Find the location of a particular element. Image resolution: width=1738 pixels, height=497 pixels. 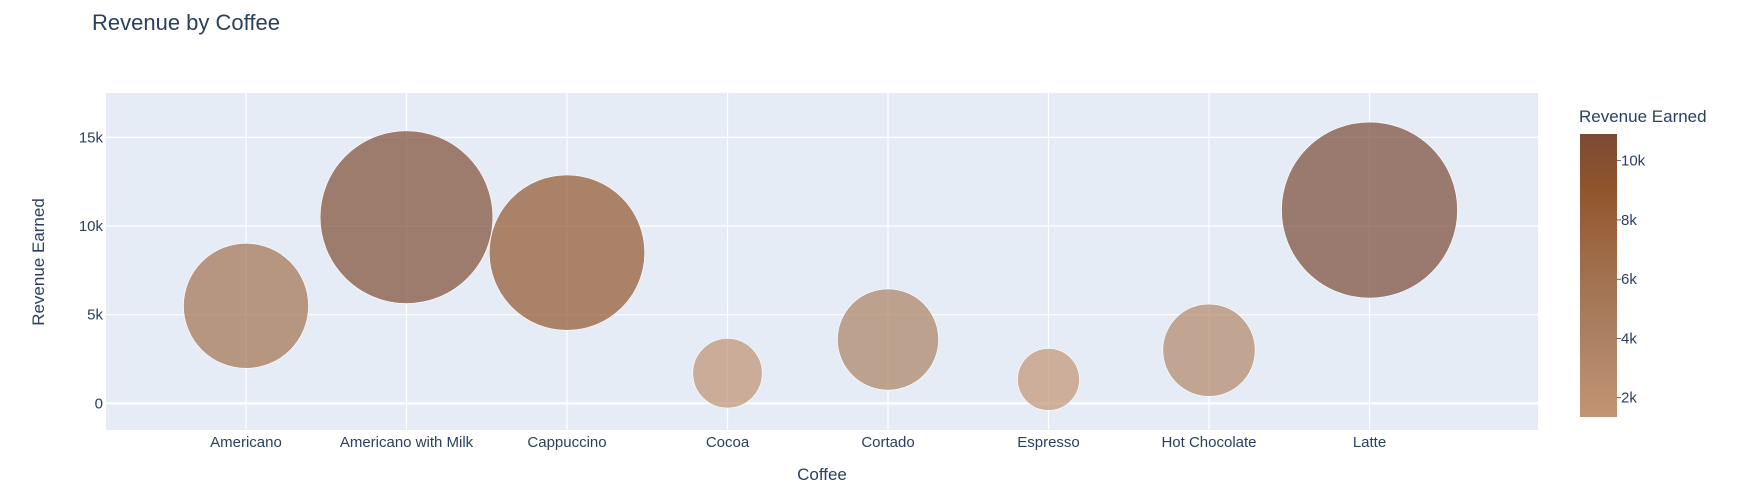

colorbar-ticks: 2k 4k 6k 8k 10k is located at coordinates (1631, 280).